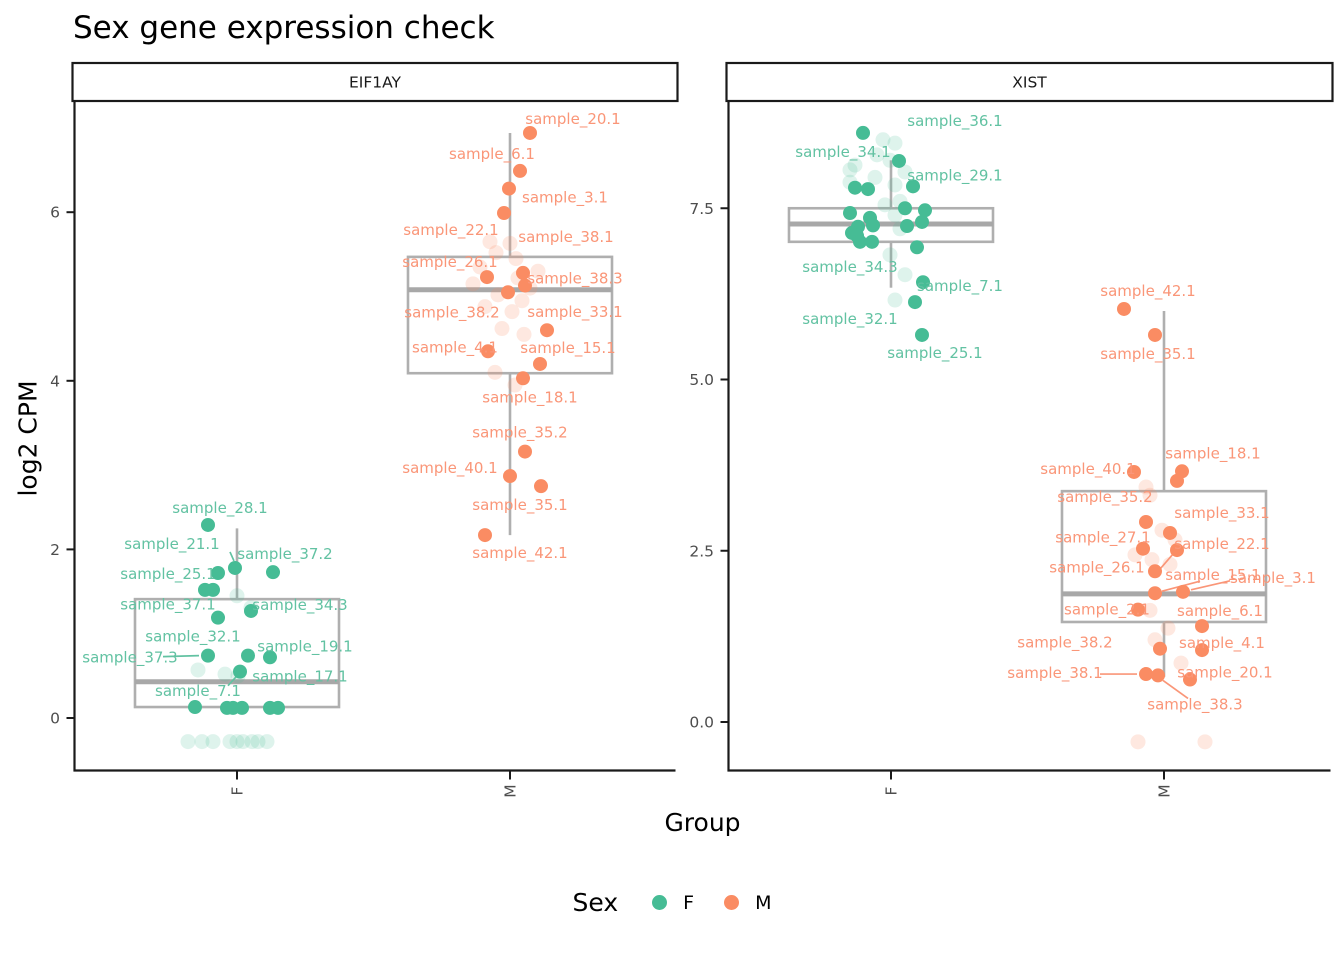 The width and height of the screenshot is (1344, 960). I want to click on point-label: sample_32.1, so click(192, 637).